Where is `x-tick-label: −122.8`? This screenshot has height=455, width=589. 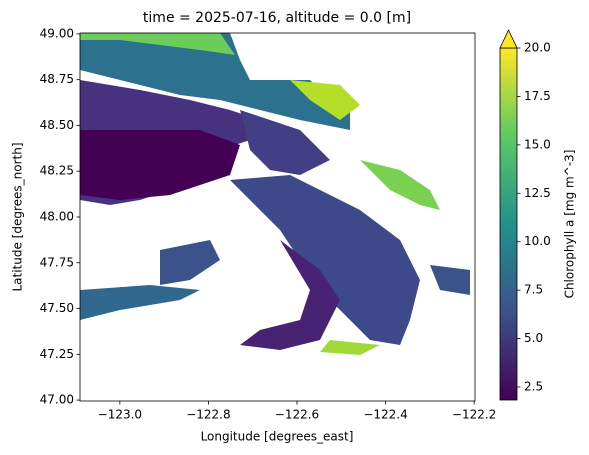 x-tick-label: −122.8 is located at coordinates (208, 415).